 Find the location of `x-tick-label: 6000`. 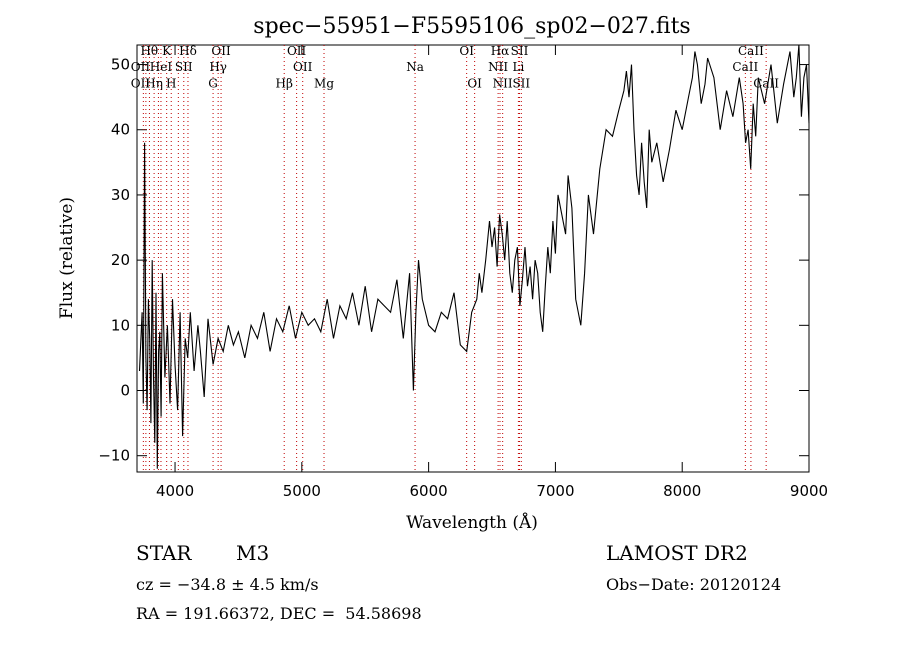

x-tick-label: 6000 is located at coordinates (429, 491).